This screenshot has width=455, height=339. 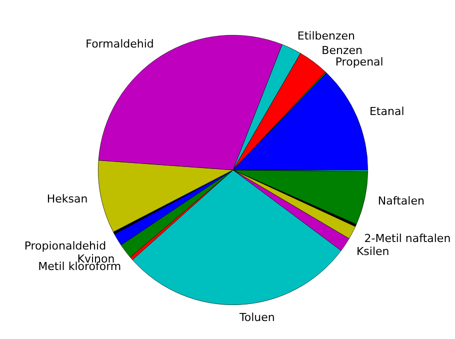 I want to click on slice-label: Heksan, so click(x=67, y=199).